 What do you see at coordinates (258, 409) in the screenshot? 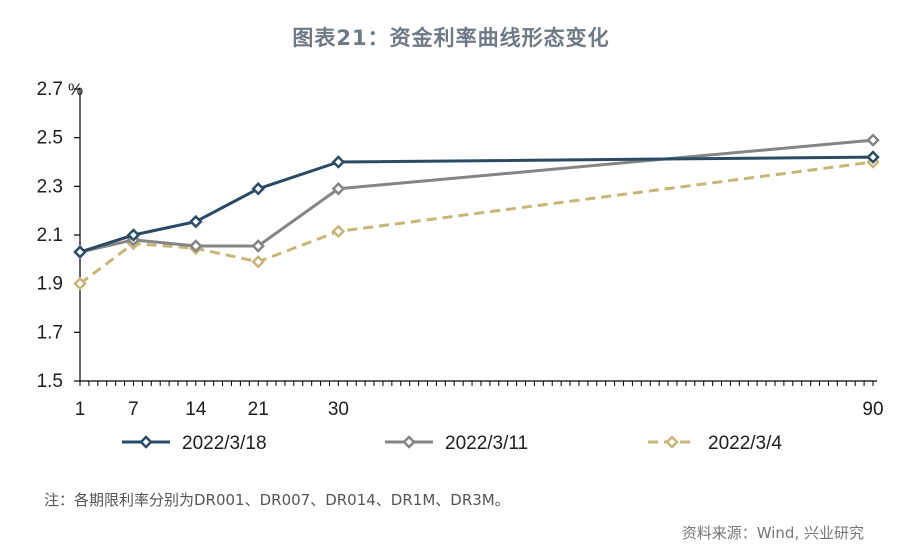
I see `x-tick-label: 21` at bounding box center [258, 409].